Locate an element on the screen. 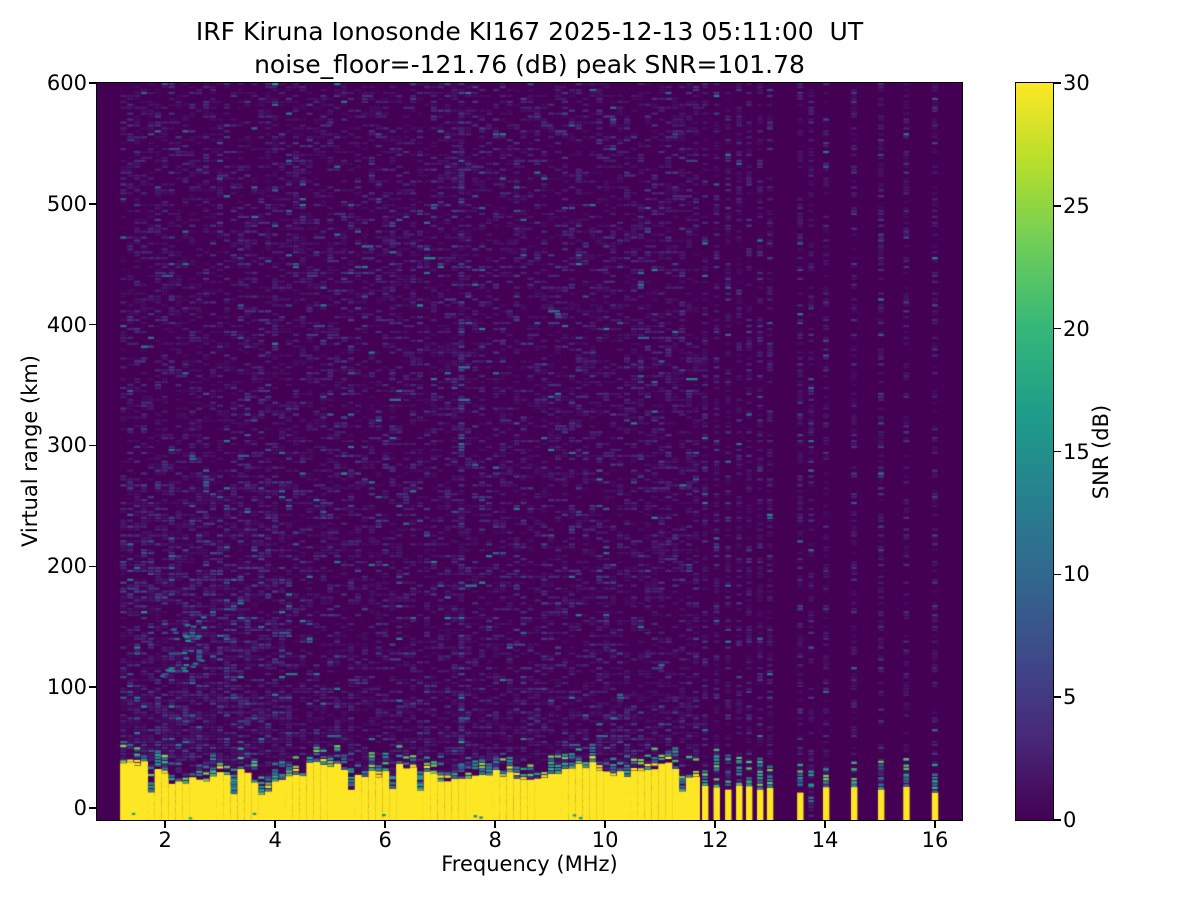 The image size is (1200, 900). x-tick-label: 4 is located at coordinates (275, 840).